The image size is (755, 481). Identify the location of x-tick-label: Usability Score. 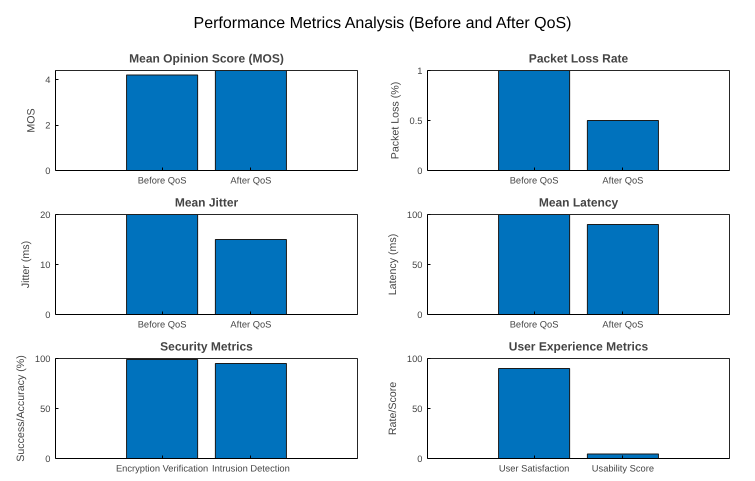
(623, 469).